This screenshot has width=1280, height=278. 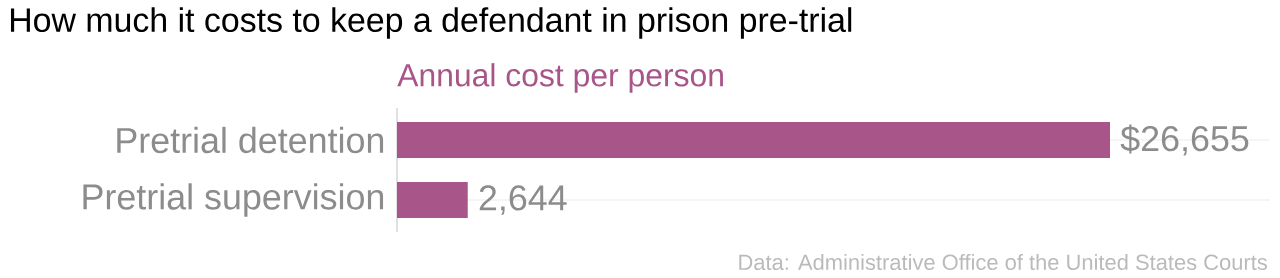 I want to click on chart-title: How much it costs to keep a defendant in prison pre-trial, so click(x=431, y=23).